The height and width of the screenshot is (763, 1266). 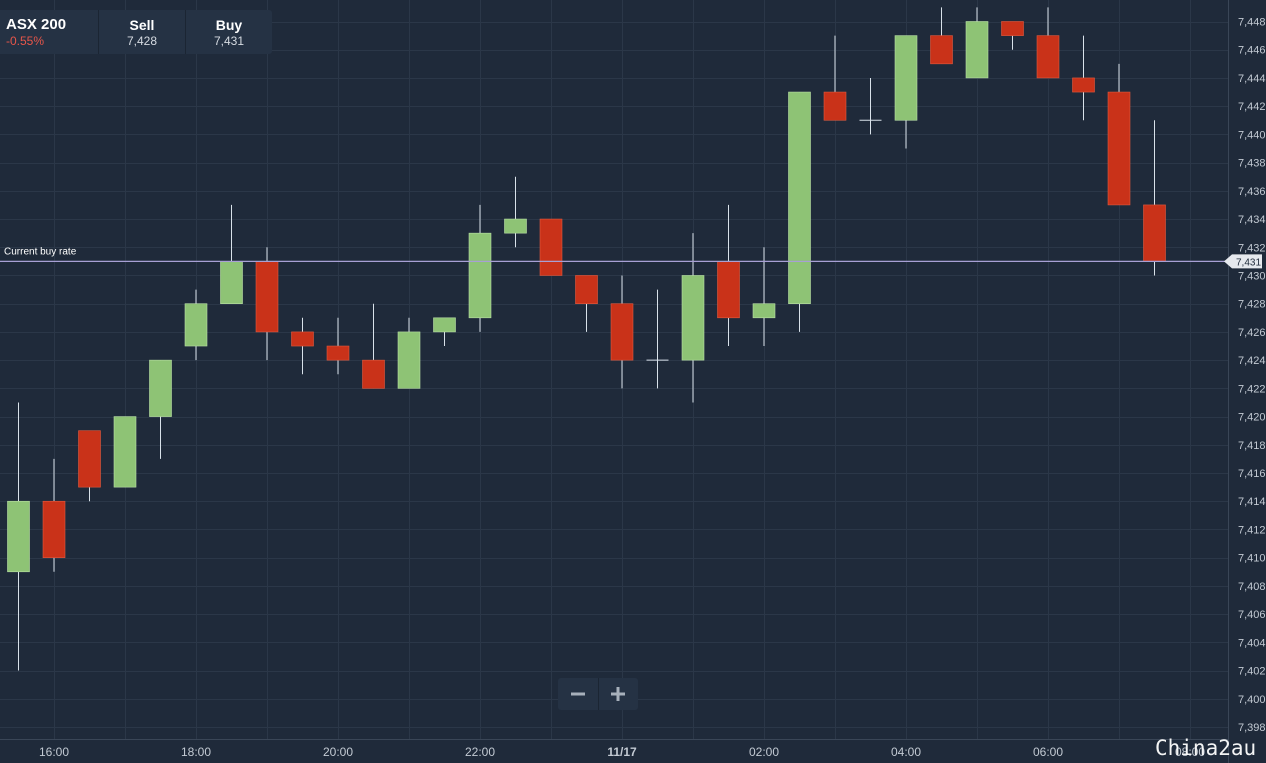 I want to click on y-tick-label: 7,414, so click(x=1252, y=502).